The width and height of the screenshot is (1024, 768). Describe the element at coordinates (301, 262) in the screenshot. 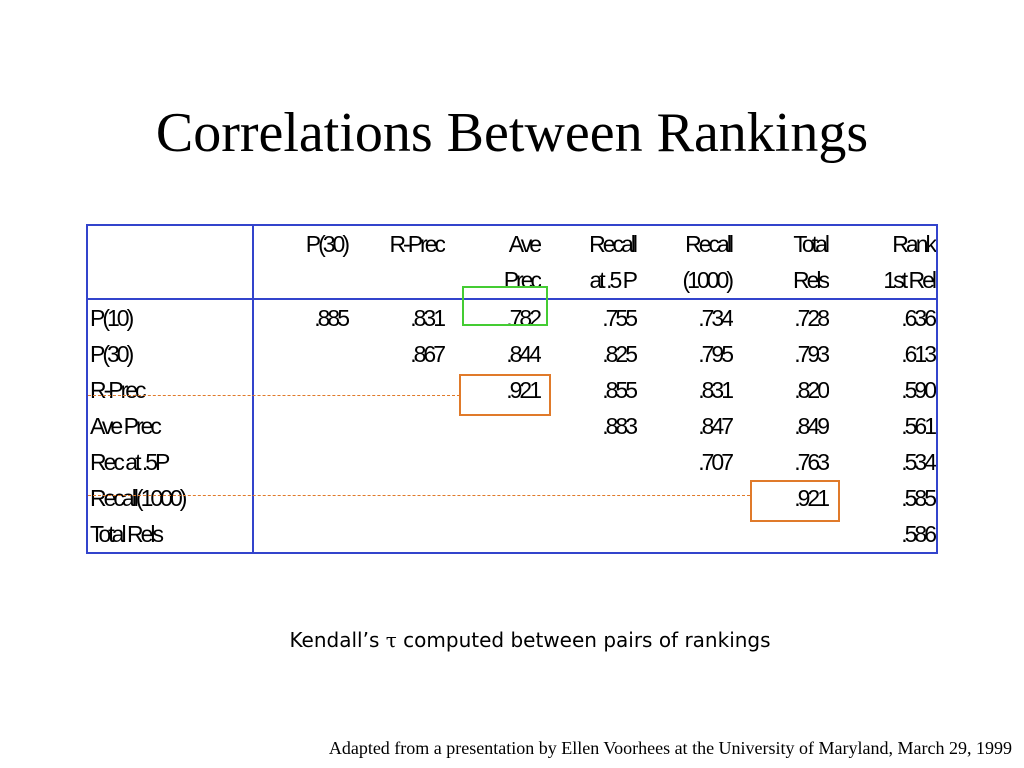

I see `column-header: P(30)` at that location.